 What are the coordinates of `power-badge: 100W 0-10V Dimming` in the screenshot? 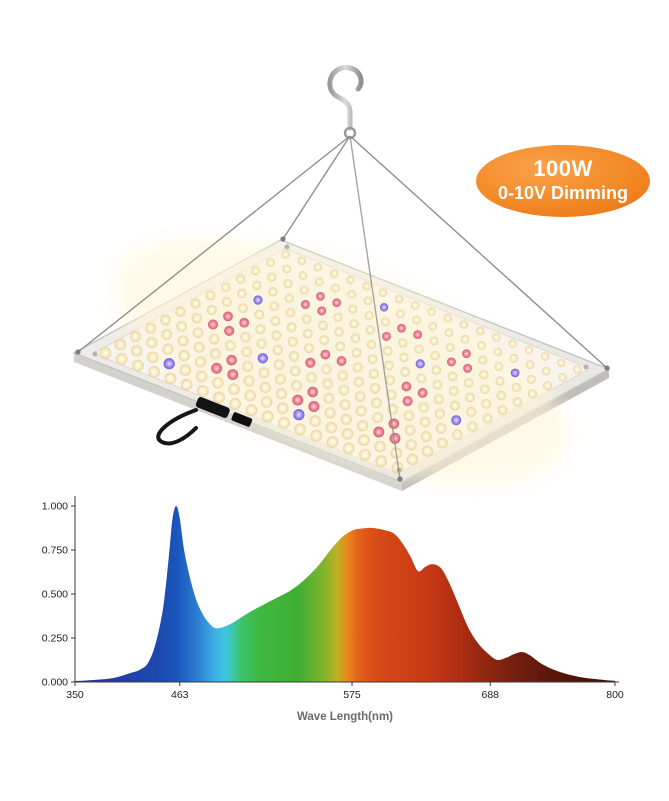 It's located at (563, 181).